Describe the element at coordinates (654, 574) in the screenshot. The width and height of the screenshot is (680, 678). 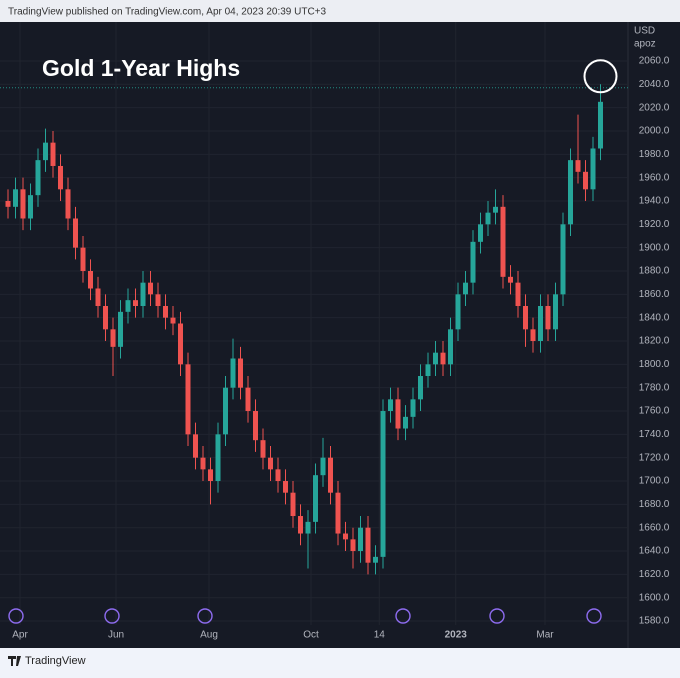
I see `y-tick-label: 1620.0` at that location.